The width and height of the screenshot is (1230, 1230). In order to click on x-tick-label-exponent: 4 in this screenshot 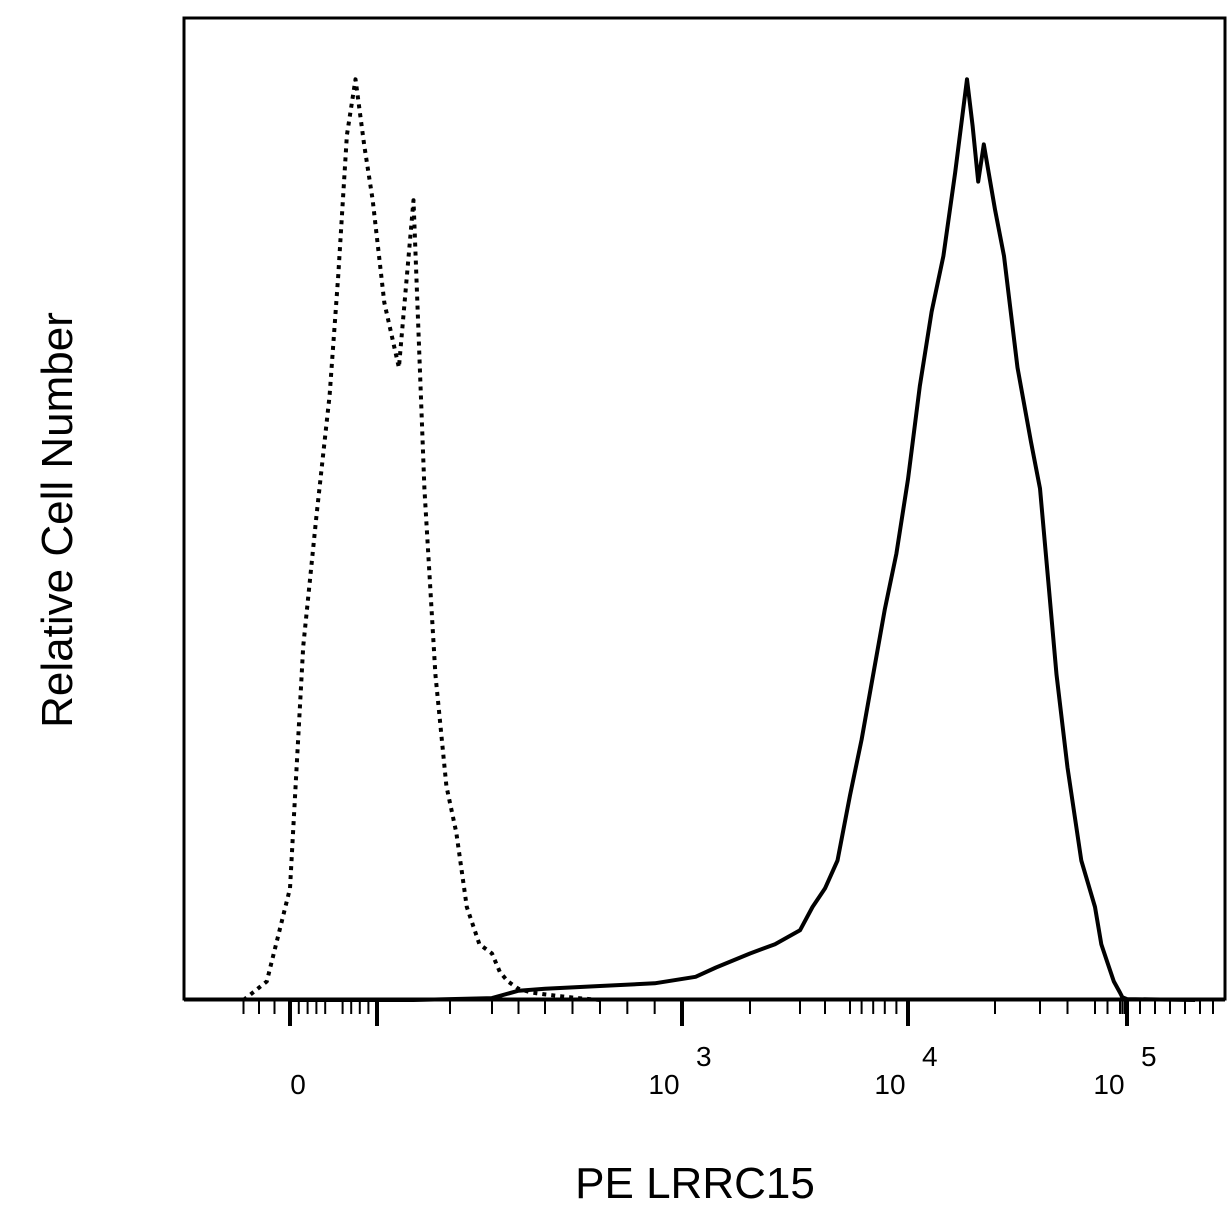, I will do `click(930, 1056)`.